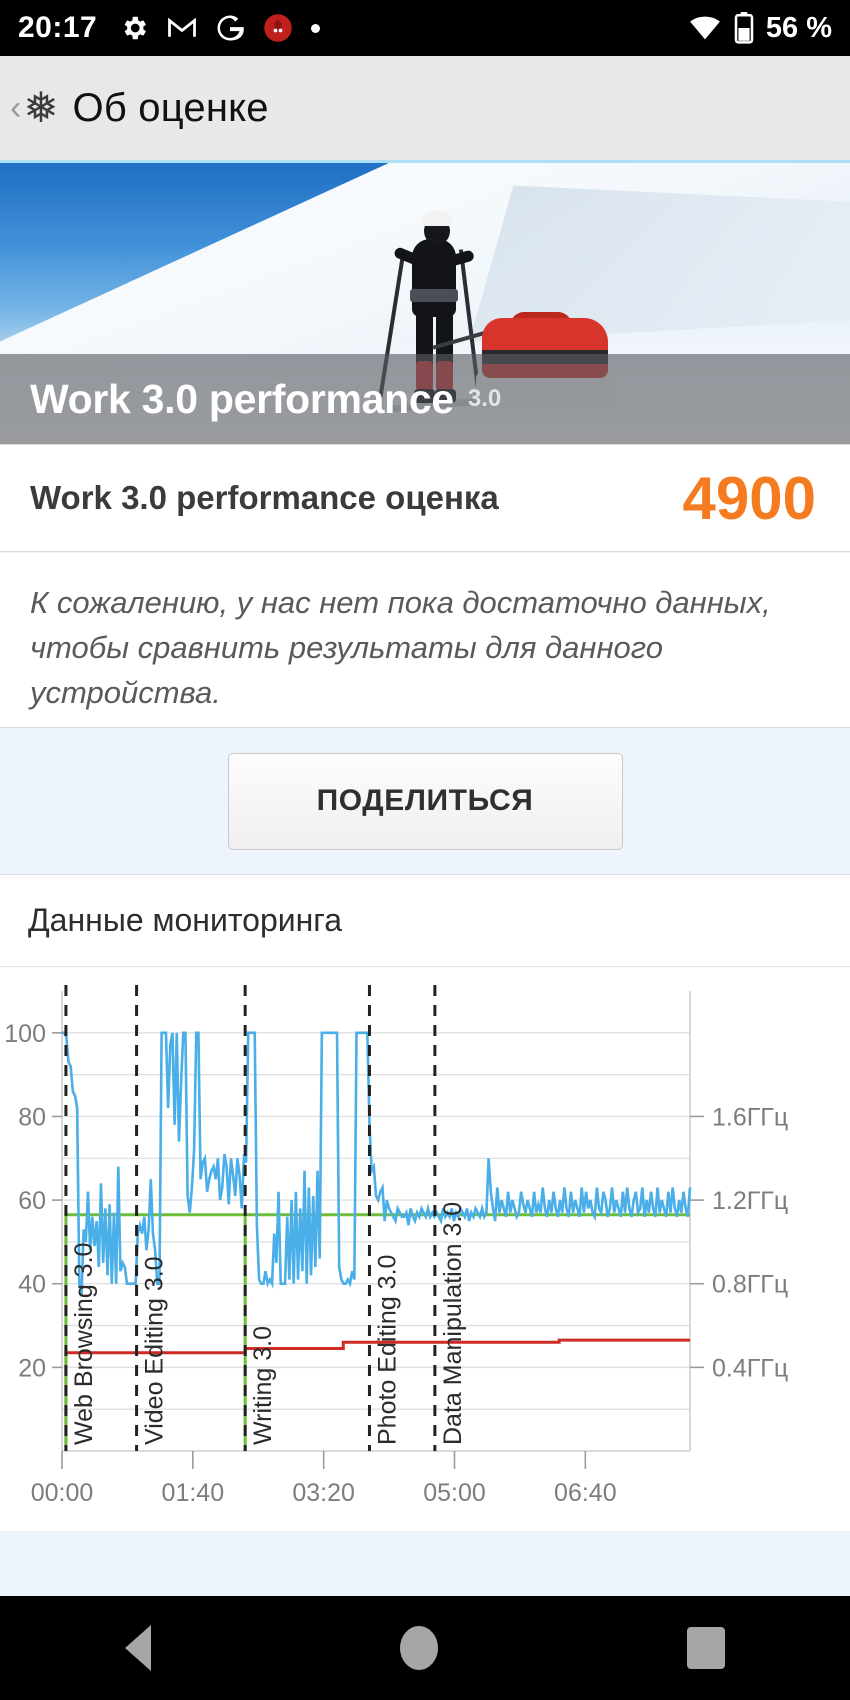  Describe the element at coordinates (585, 1493) in the screenshot. I see `svg-text: 06:40` at that location.